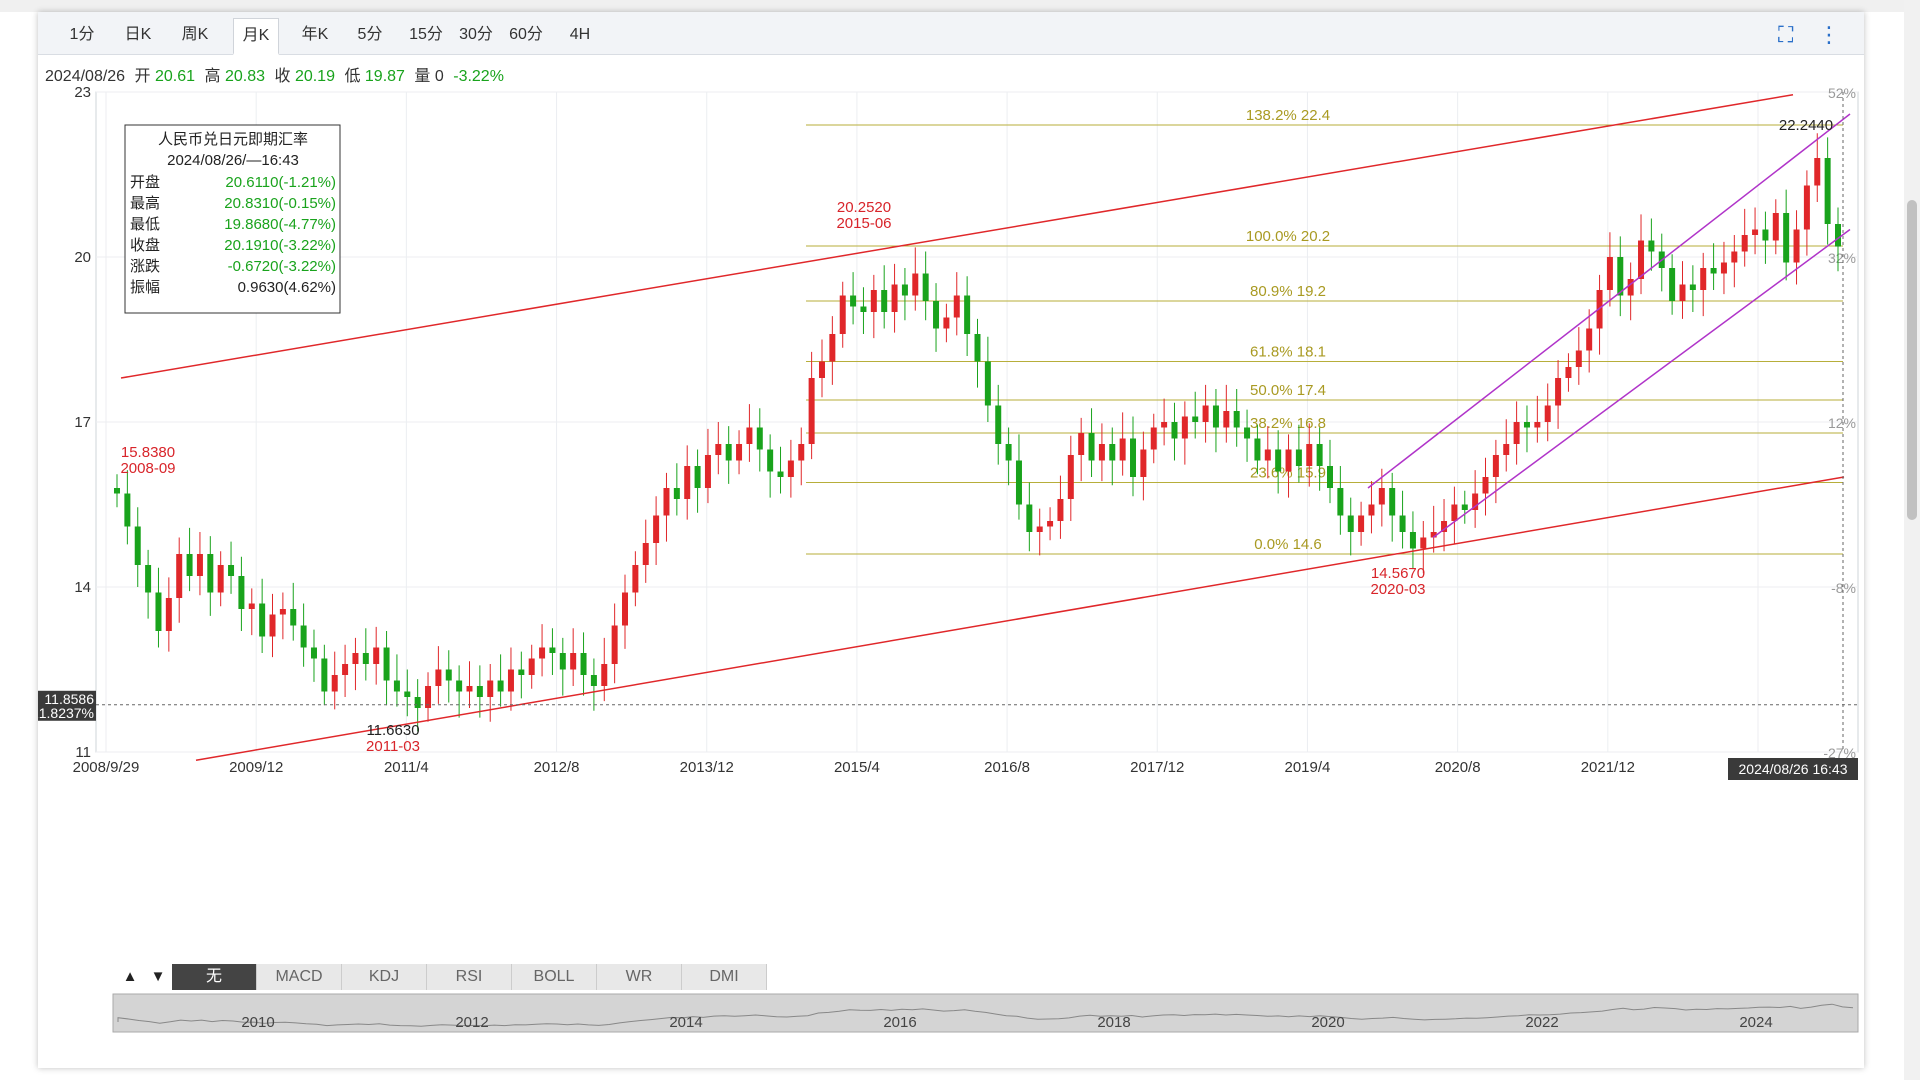 The height and width of the screenshot is (1080, 1920). I want to click on tab-7: 30分, so click(476, 34).